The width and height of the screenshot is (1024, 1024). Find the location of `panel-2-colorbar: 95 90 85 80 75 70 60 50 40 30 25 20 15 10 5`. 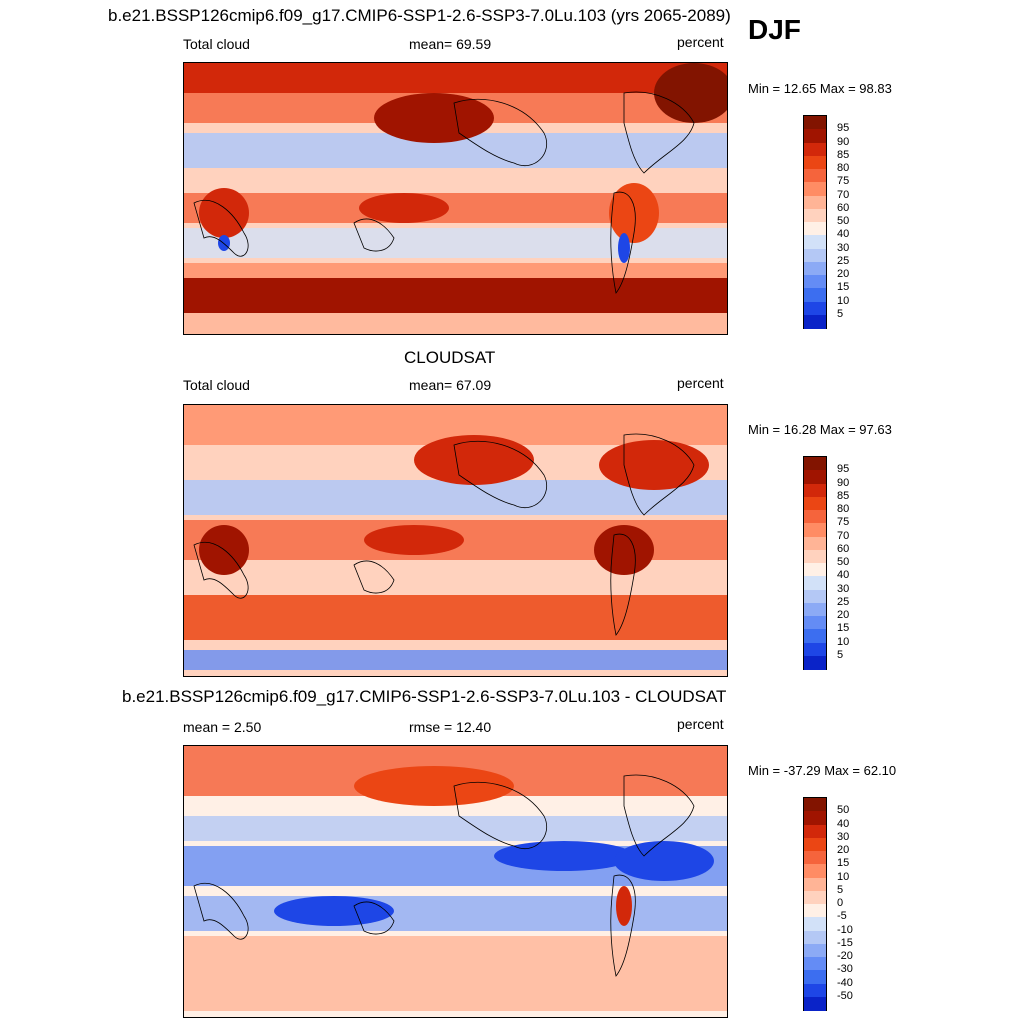

panel-2-colorbar: 95 90 85 80 75 70 60 50 40 30 25 20 15 10 5 is located at coordinates (826, 563).